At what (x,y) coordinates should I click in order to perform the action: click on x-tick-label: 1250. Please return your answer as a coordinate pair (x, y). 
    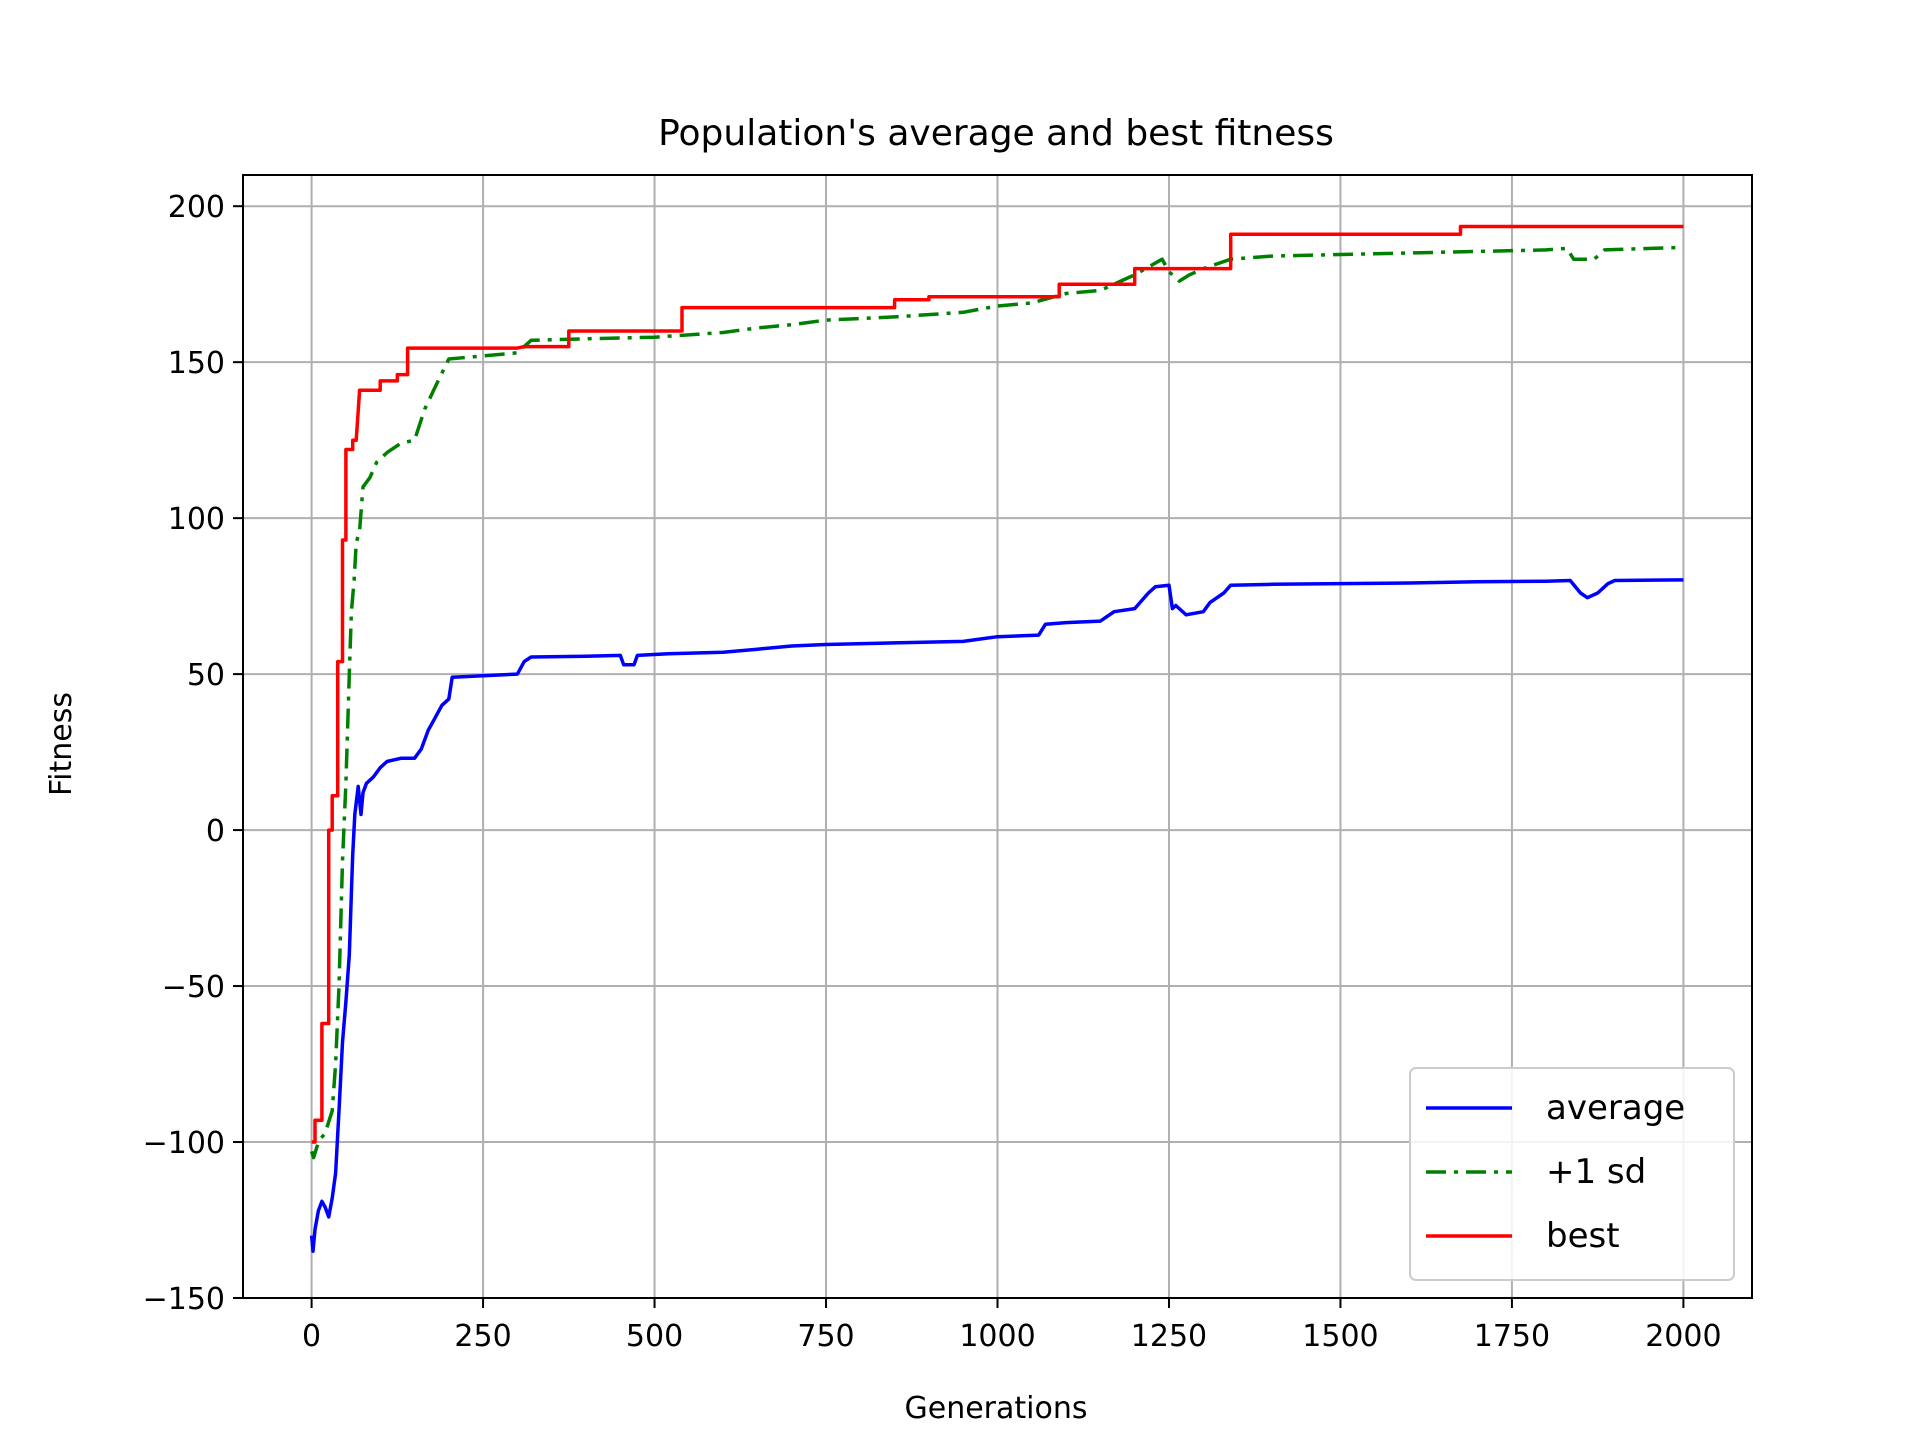
    Looking at the image, I should click on (1169, 1336).